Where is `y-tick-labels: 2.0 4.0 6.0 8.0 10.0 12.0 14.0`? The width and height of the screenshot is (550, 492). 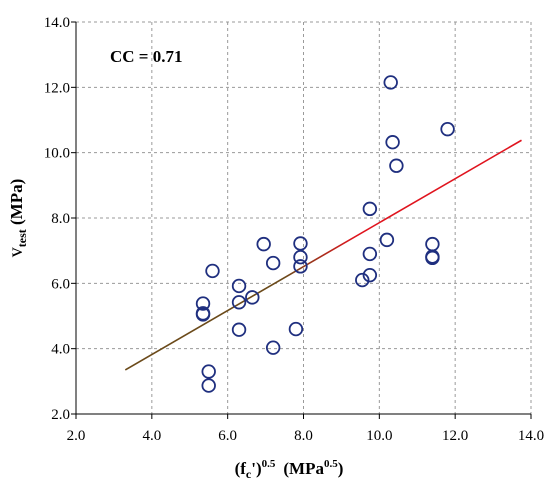
y-tick-labels: 2.0 4.0 6.0 8.0 10.0 12.0 14.0 is located at coordinates (57, 219).